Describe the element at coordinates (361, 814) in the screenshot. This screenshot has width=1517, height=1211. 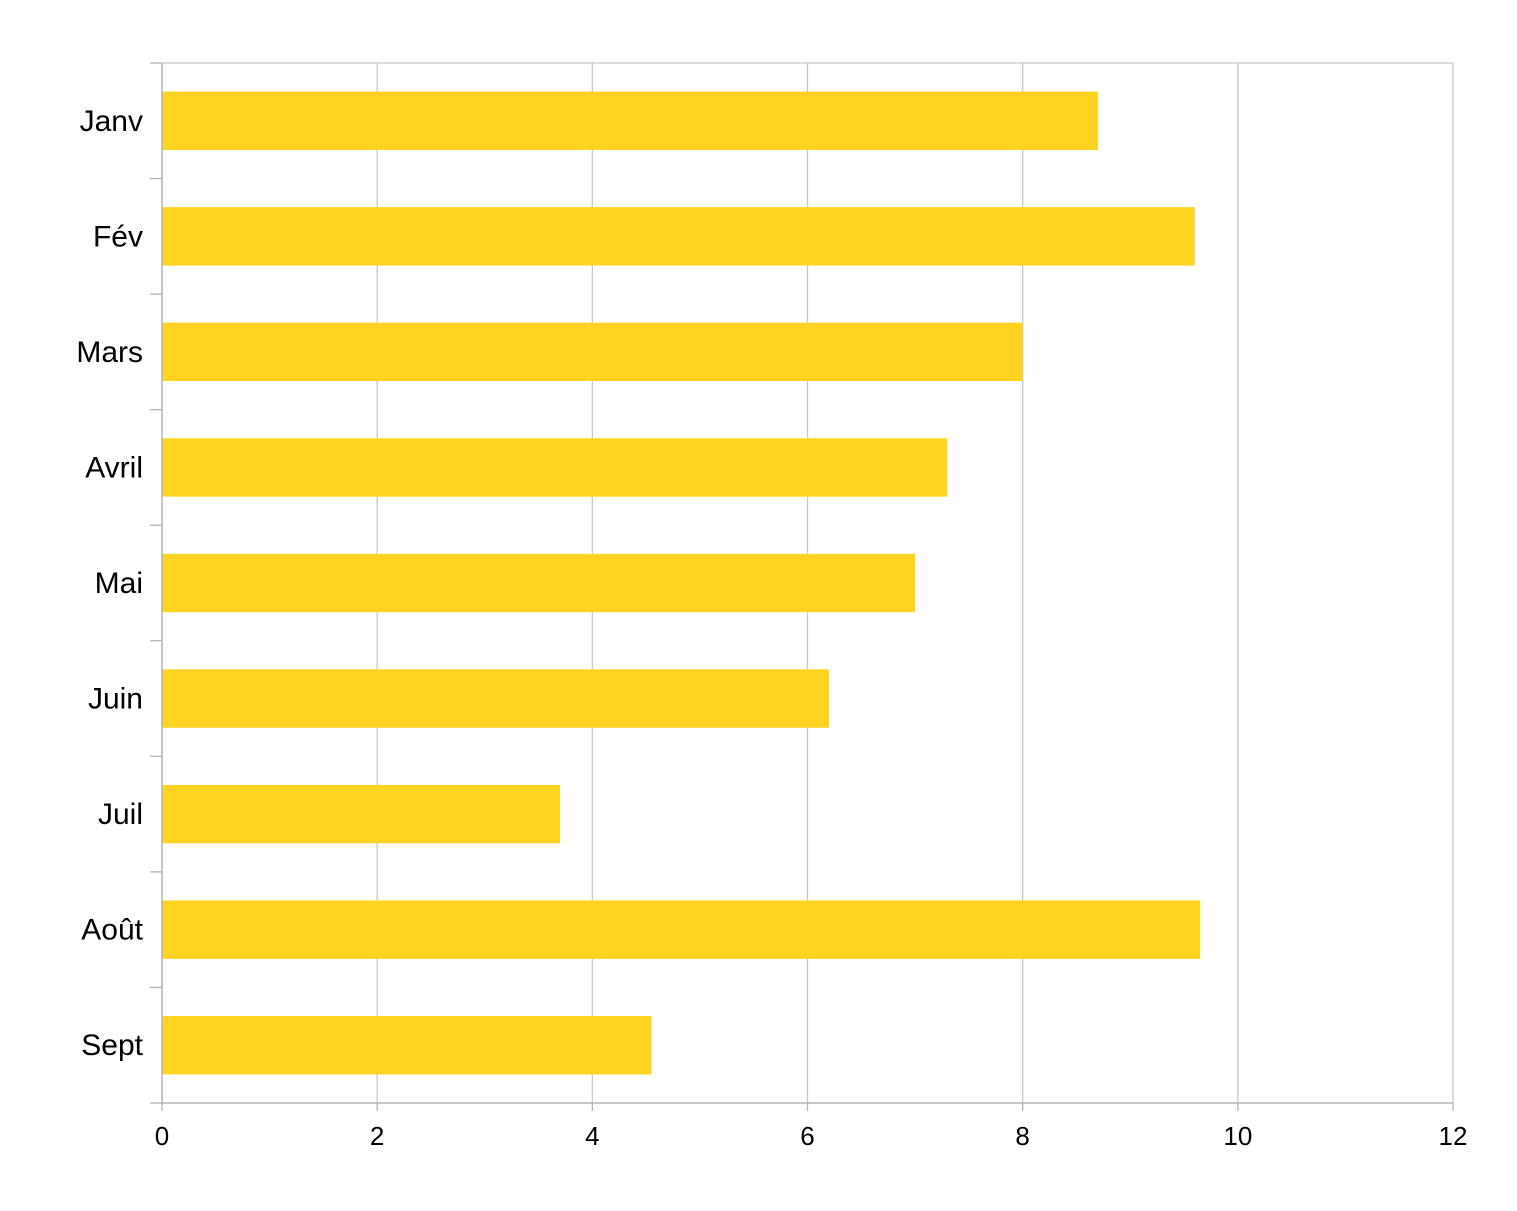
I see `bar-Juil` at that location.